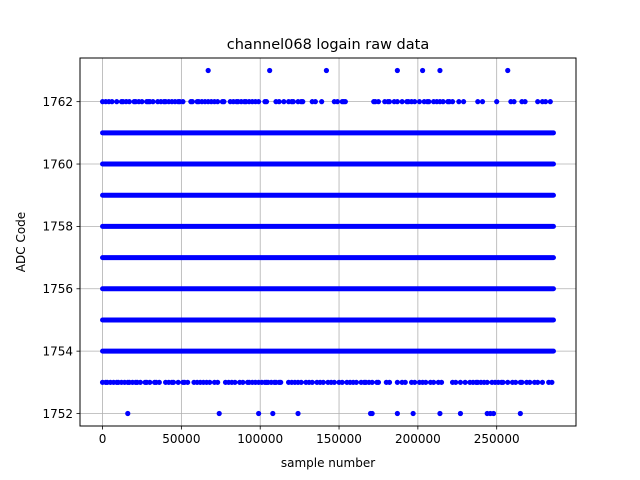 The image size is (640, 480). What do you see at coordinates (309, 436) in the screenshot?
I see `x-axis: 0 50000 100000 150000 200000 250000` at bounding box center [309, 436].